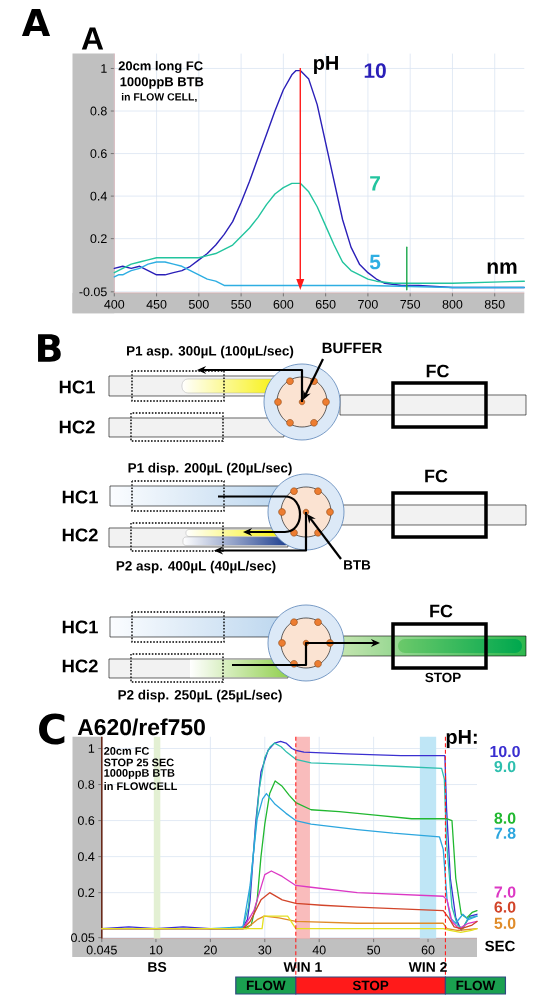  What do you see at coordinates (160, 67) in the screenshot?
I see `annotation: 20cm long FC` at bounding box center [160, 67].